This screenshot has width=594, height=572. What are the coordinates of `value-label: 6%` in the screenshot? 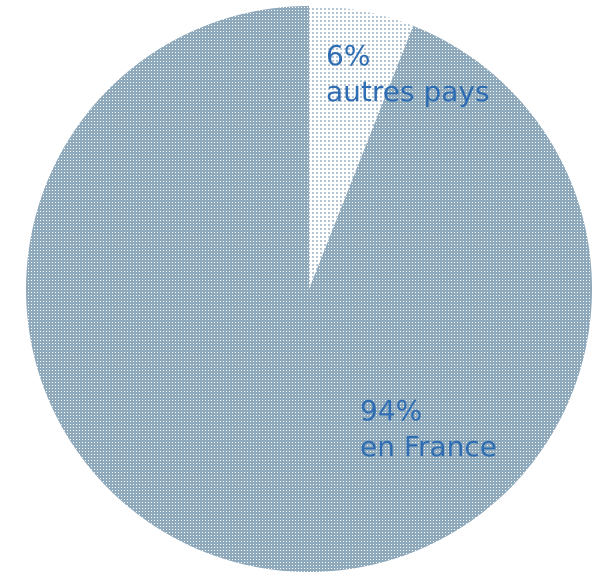 It's located at (348, 55).